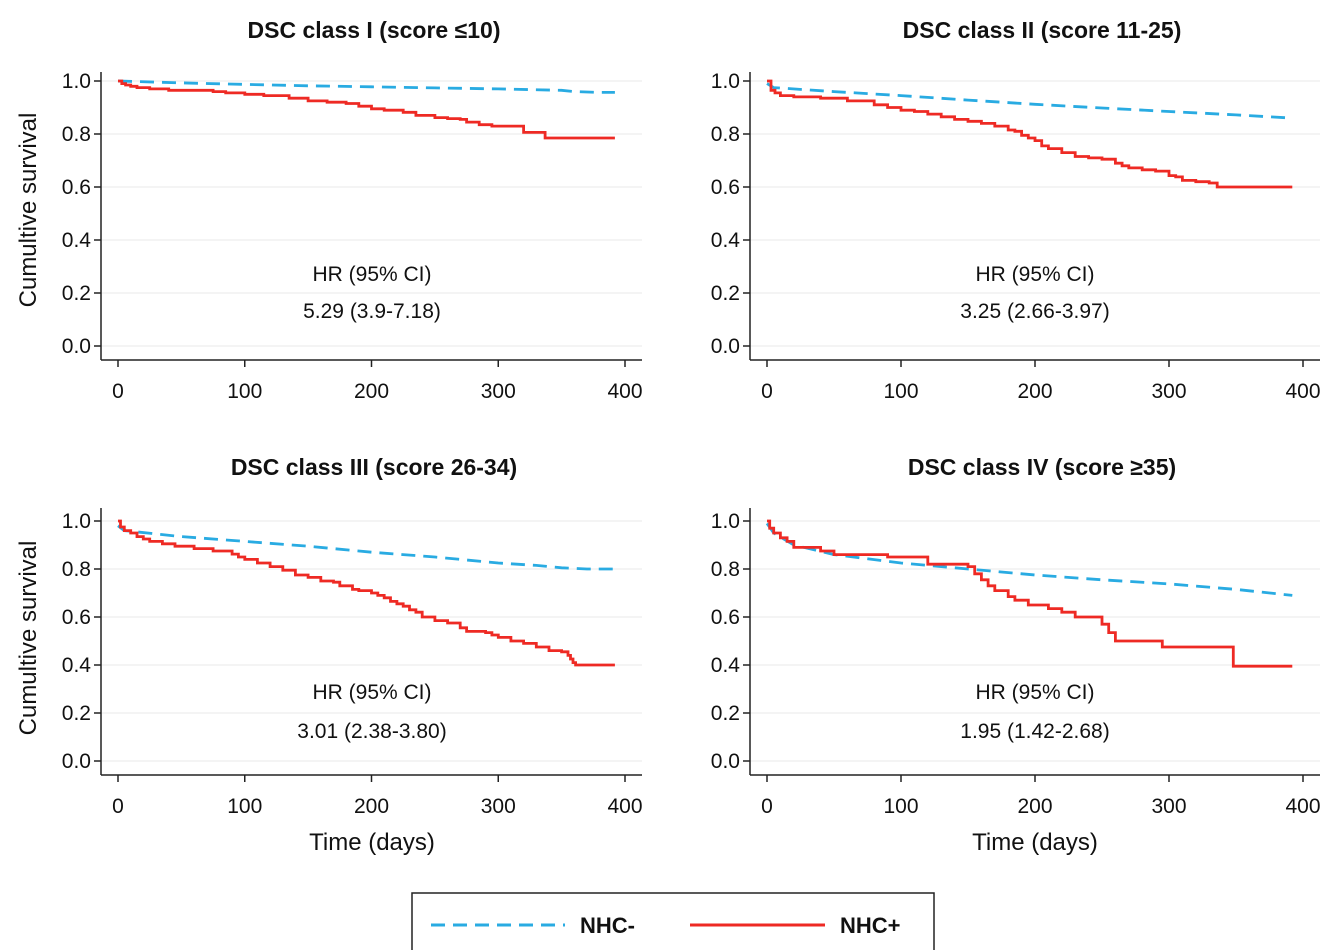  I want to click on panel-3-y-axis-title: Cumultive survival, so click(28, 638).